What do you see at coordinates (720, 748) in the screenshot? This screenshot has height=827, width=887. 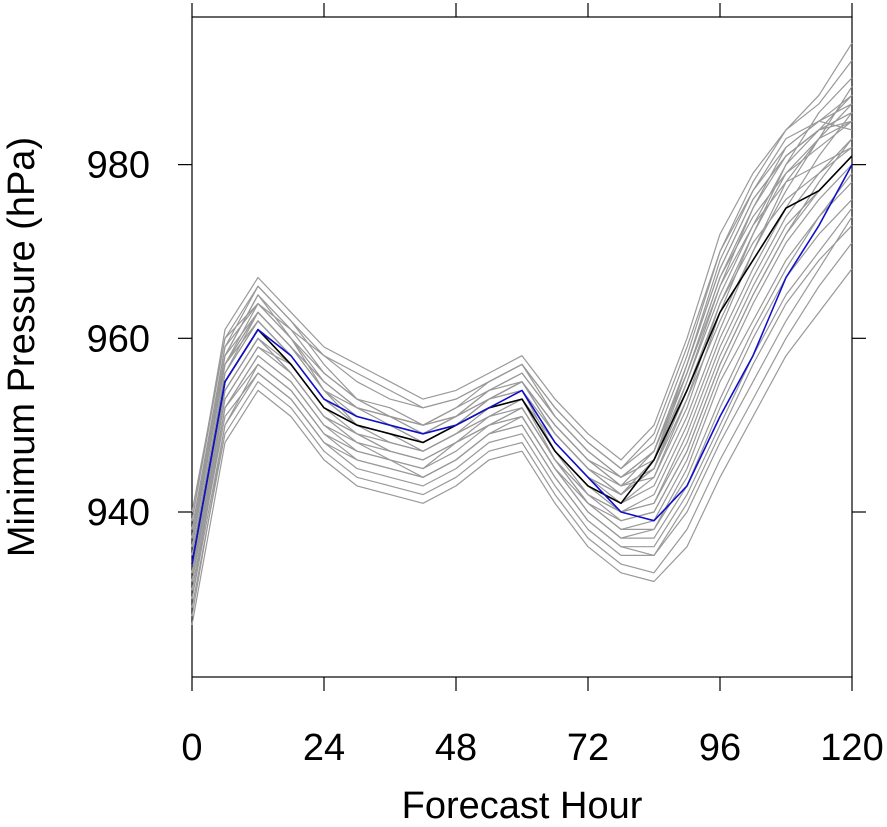 I see `x-tick-label-96: 96` at bounding box center [720, 748].